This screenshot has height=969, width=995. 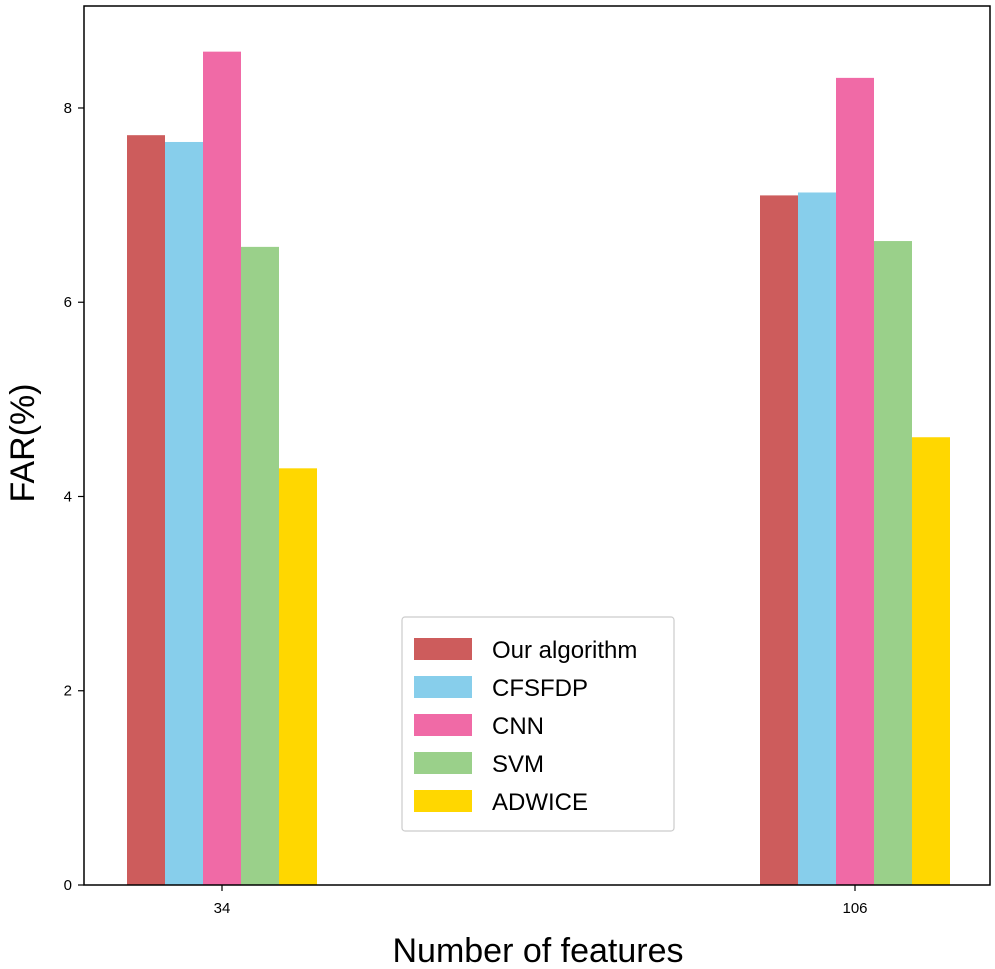 What do you see at coordinates (23, 443) in the screenshot?
I see `y-axis-label: FAR(%)` at bounding box center [23, 443].